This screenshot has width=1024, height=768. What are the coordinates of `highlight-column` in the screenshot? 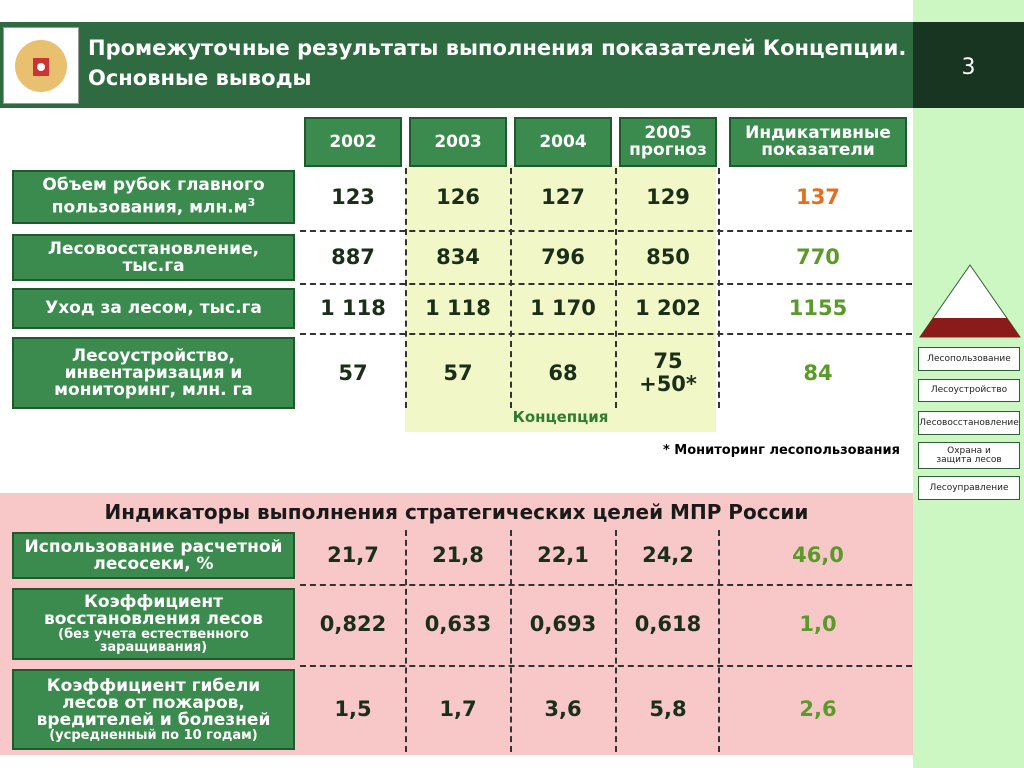 It's located at (560, 298).